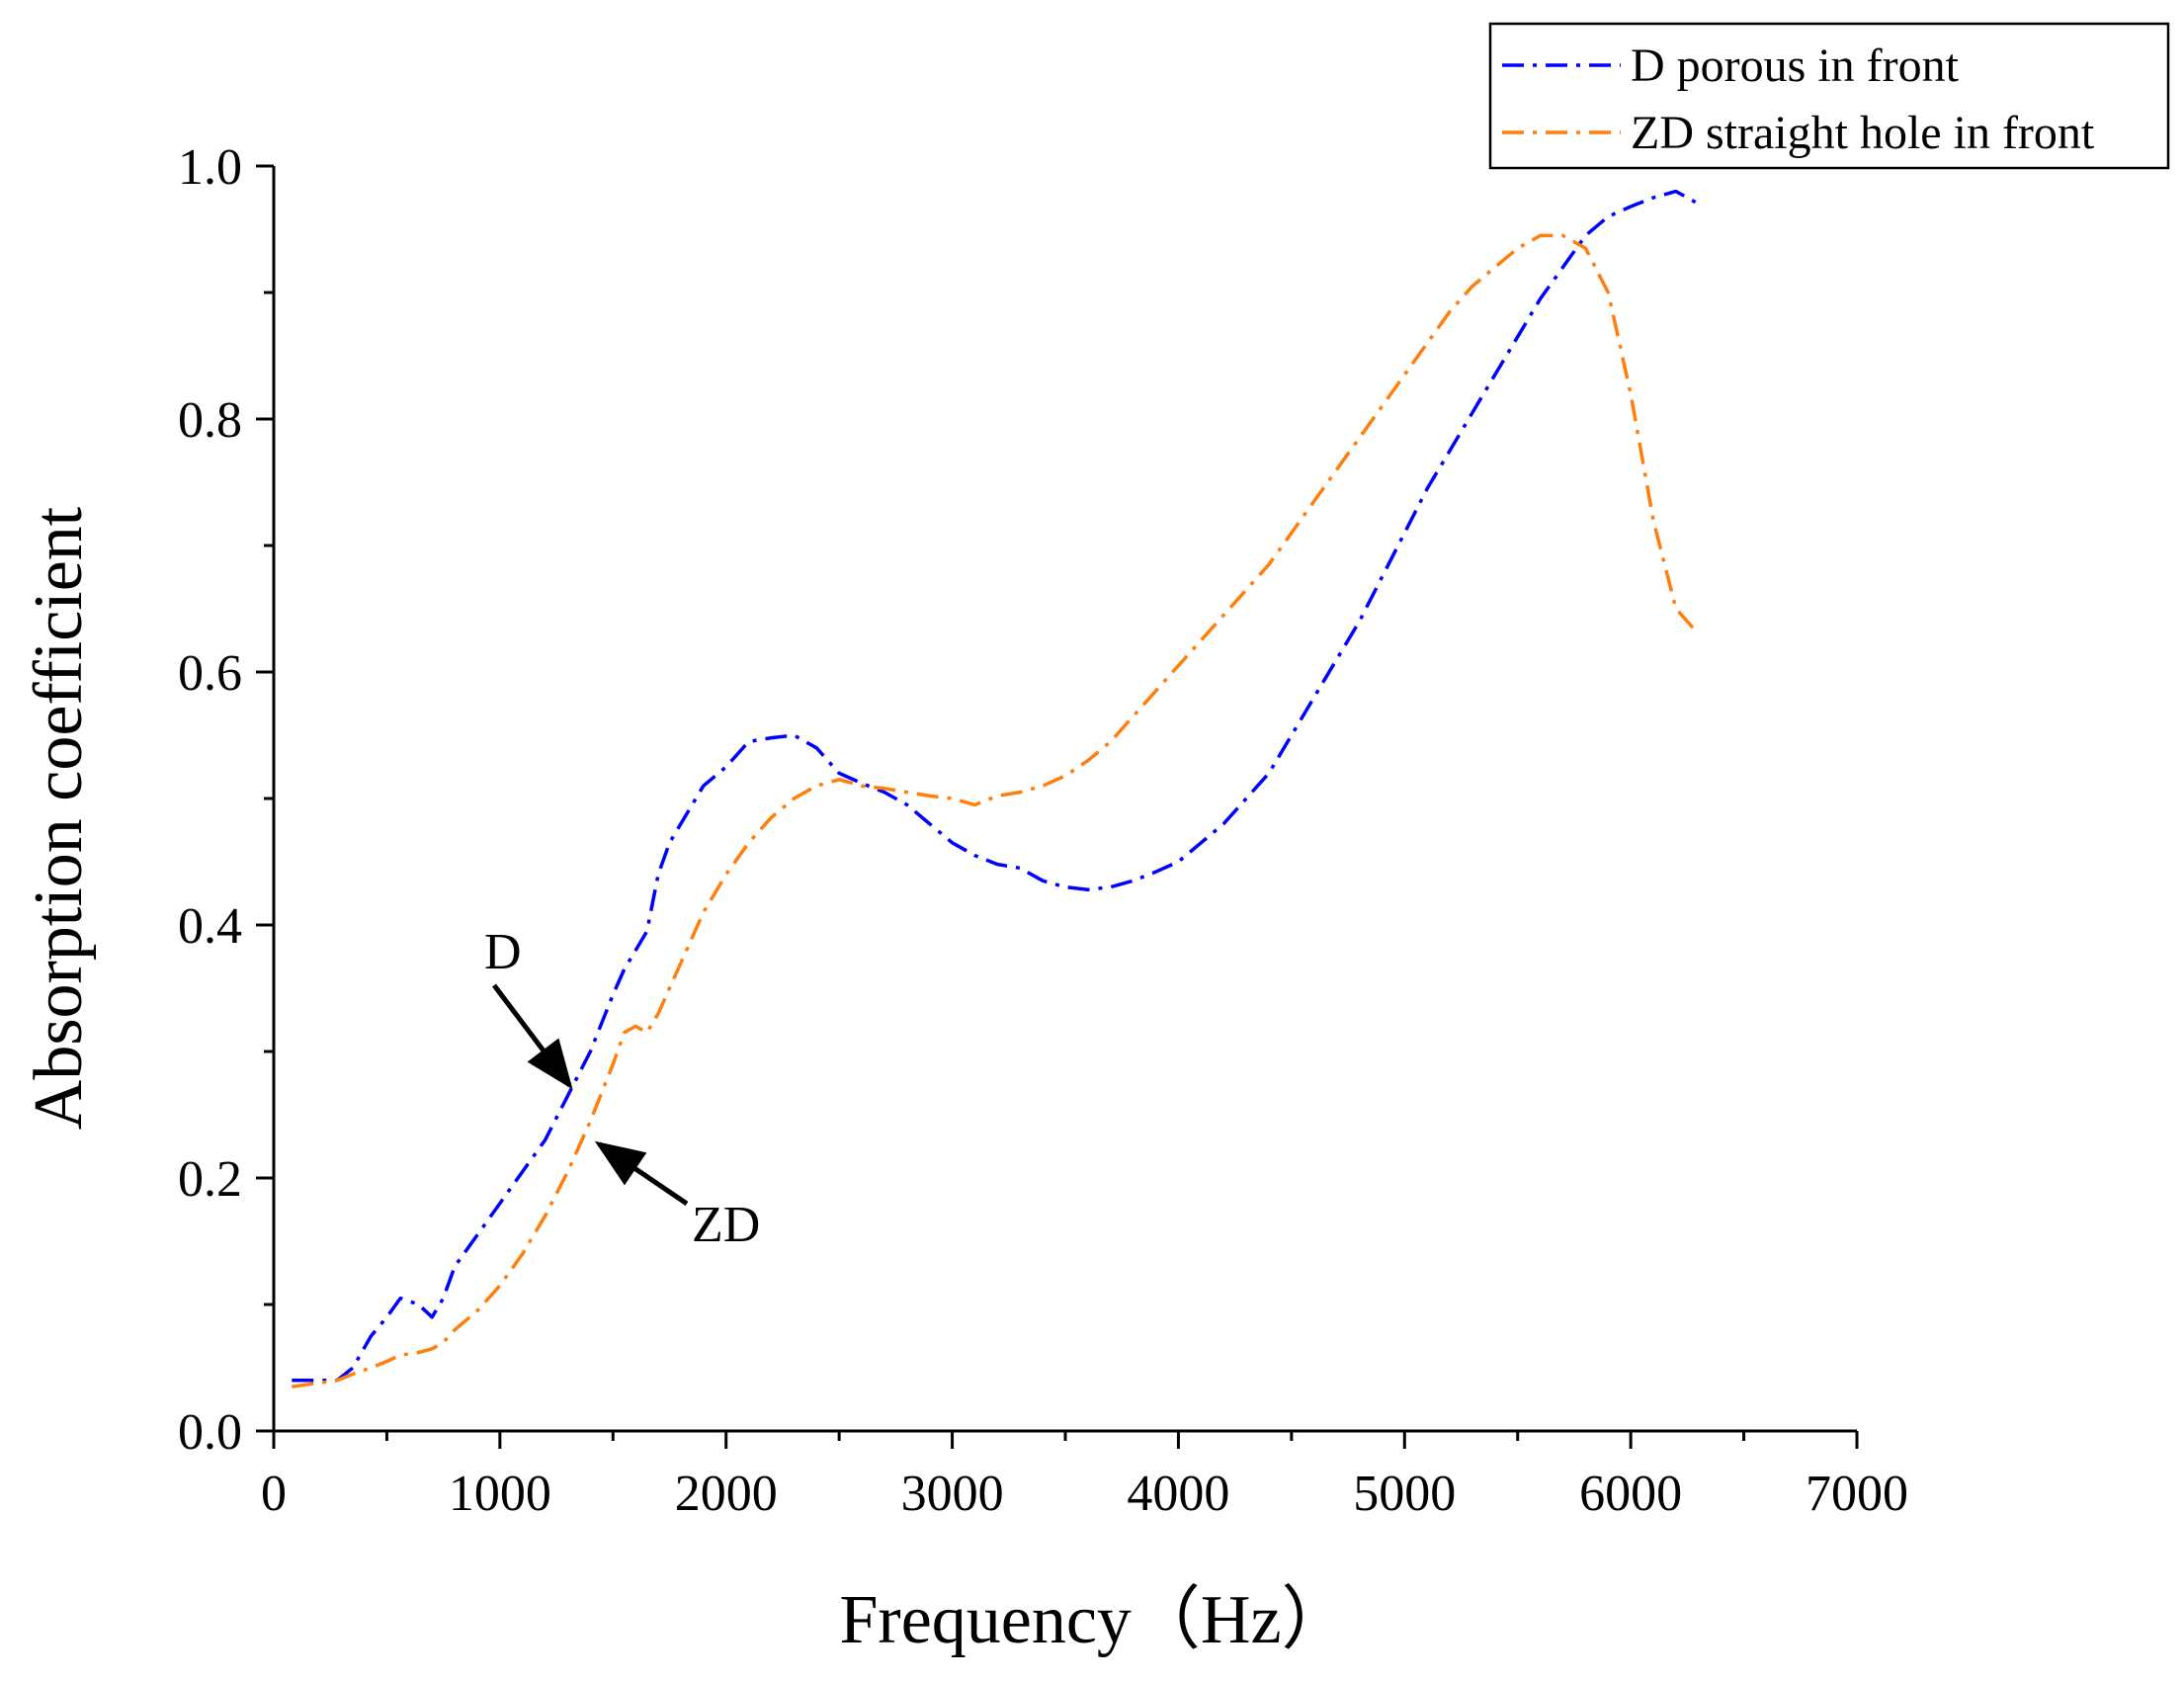 This screenshot has height=1682, width=2184. I want to click on legend-box, so click(1829, 96).